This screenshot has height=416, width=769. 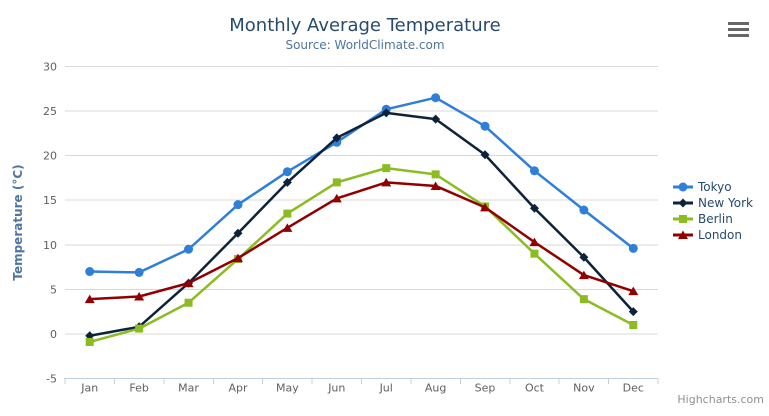 I want to click on x-axis-tick-label: Apr, so click(x=238, y=388).